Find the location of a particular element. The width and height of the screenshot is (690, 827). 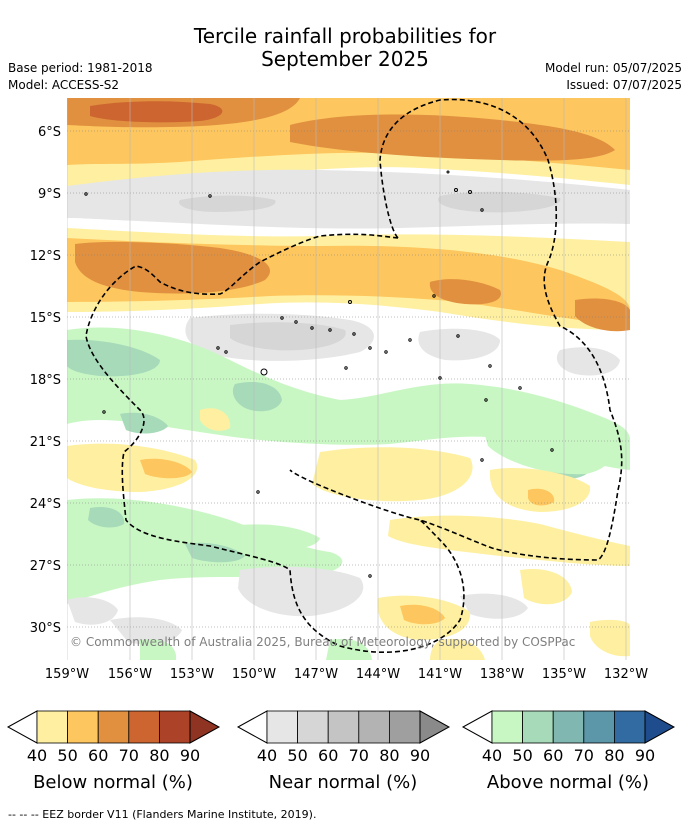

lat-label: 24°S is located at coordinates (45, 504).